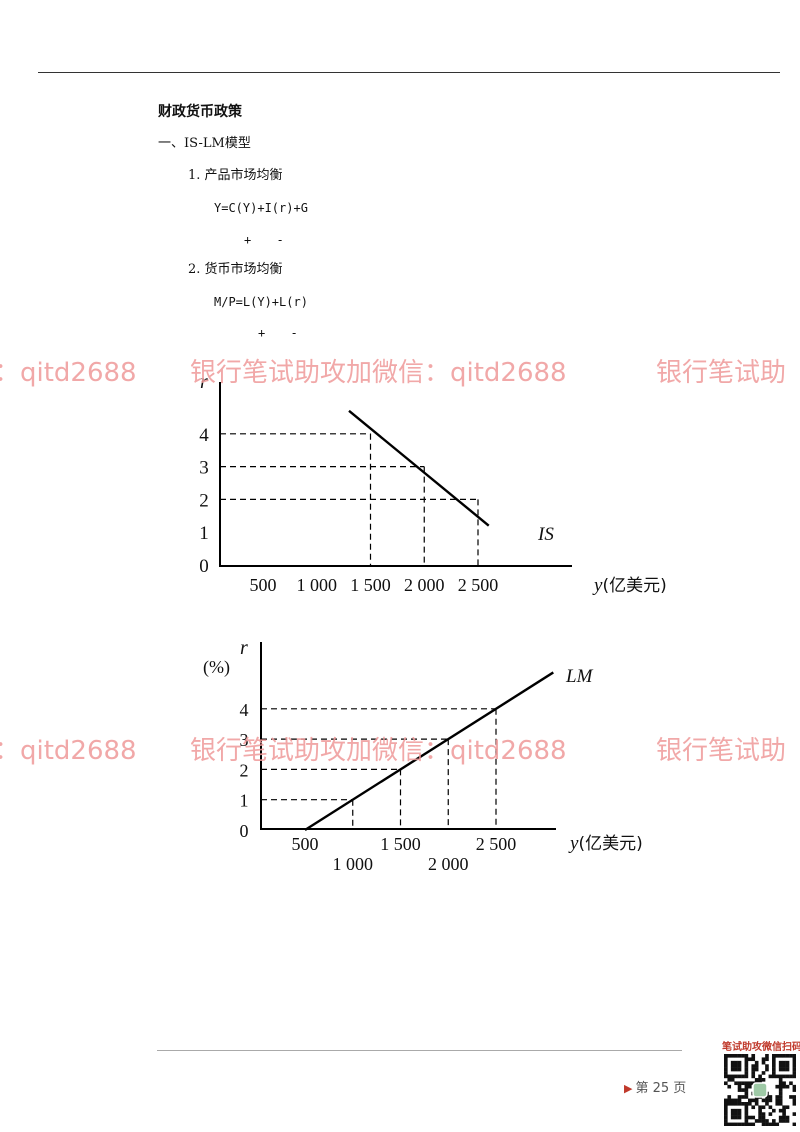 The width and height of the screenshot is (800, 1132). I want to click on page-number: ▶ 第 25 页, so click(655, 1086).